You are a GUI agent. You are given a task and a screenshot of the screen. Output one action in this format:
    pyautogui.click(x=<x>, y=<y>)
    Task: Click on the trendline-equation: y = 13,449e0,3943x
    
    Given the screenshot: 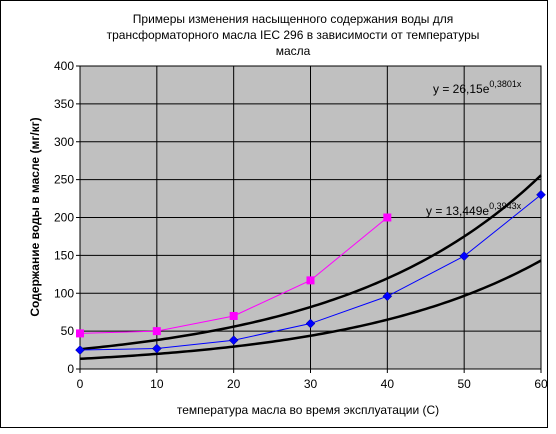 What is the action you would take?
    pyautogui.click(x=474, y=209)
    